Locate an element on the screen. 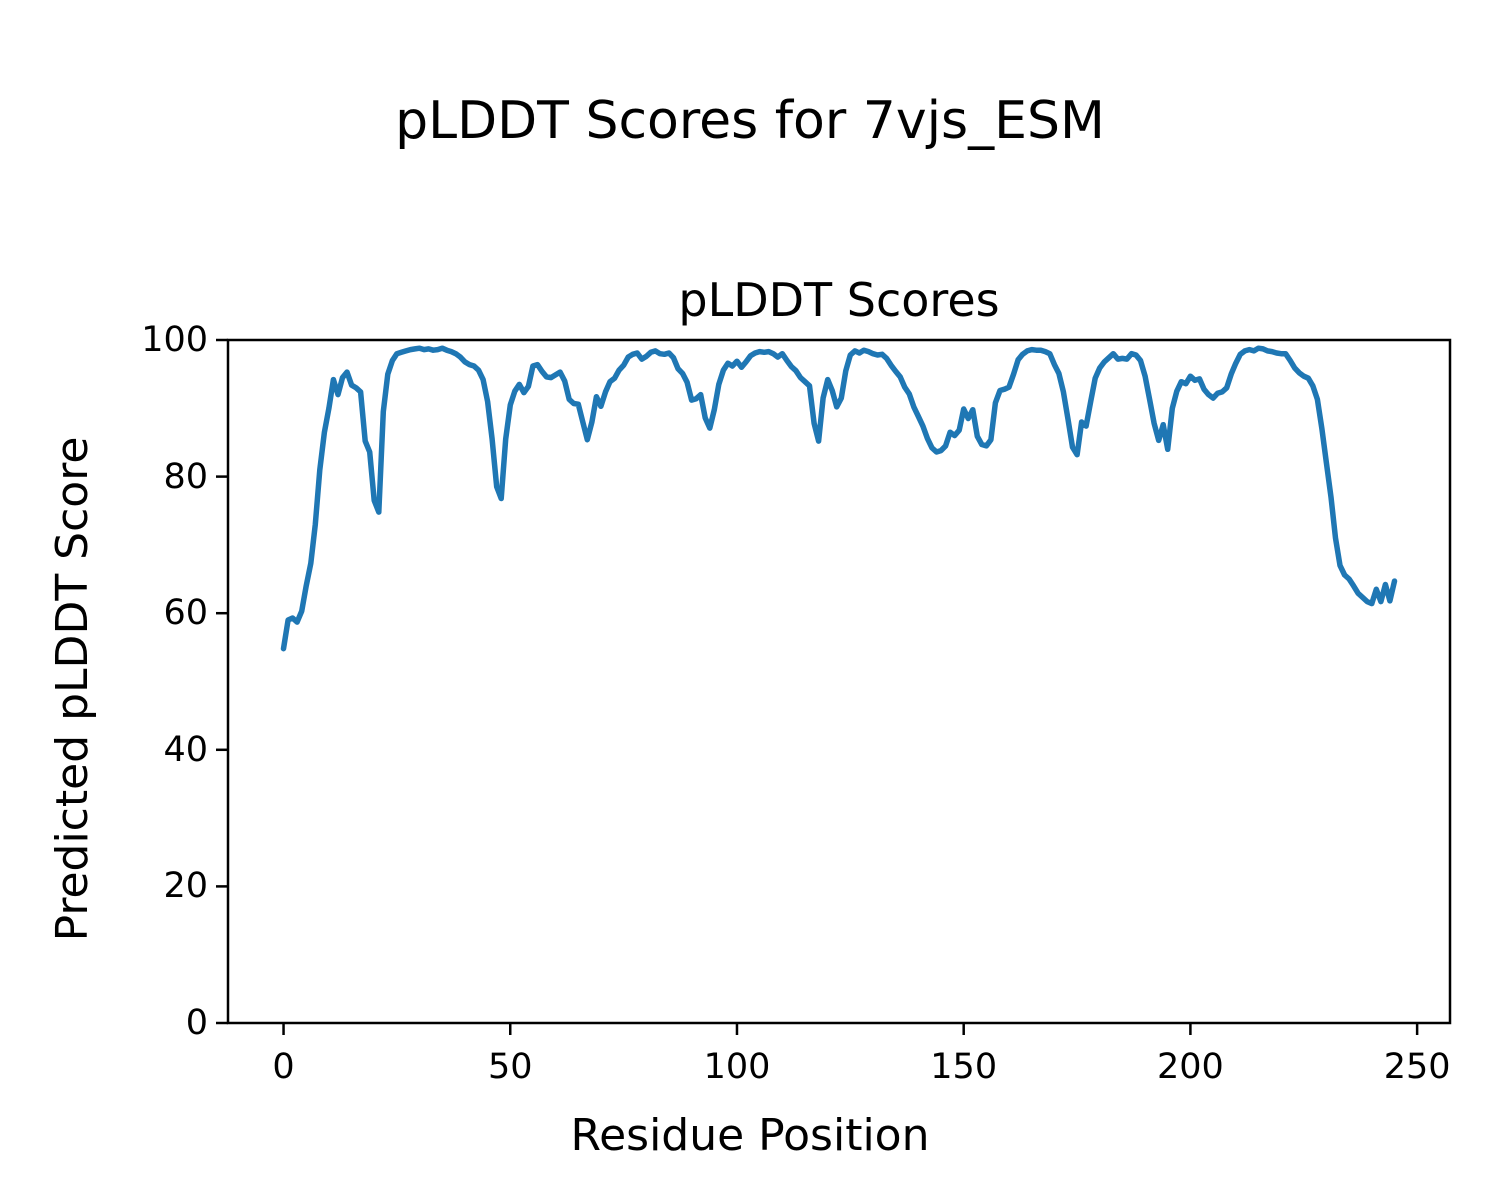  x-tick-label: 50 is located at coordinates (510, 1067).